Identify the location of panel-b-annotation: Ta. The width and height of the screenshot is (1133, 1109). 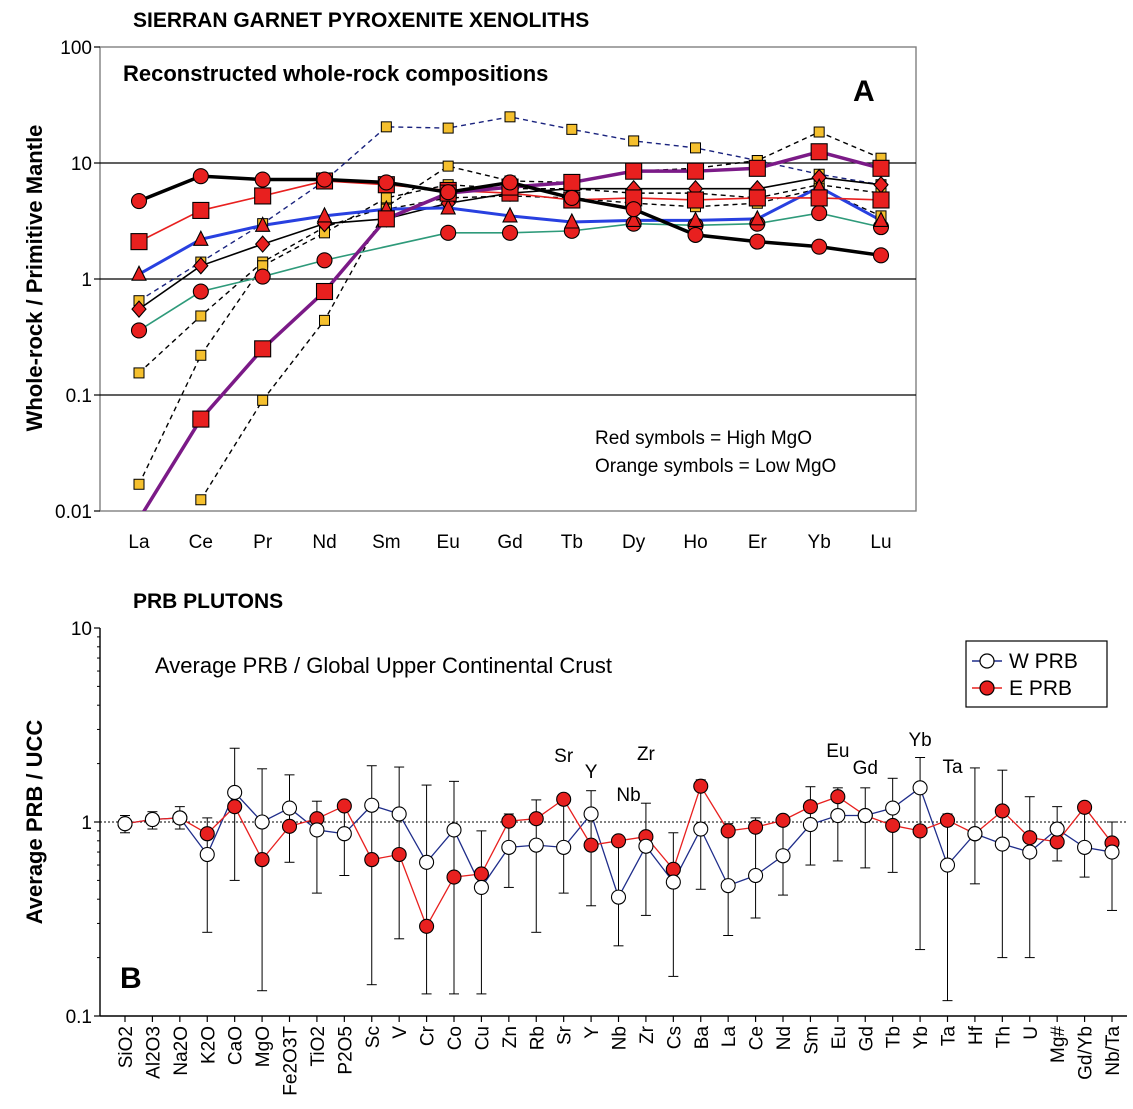
(952, 767).